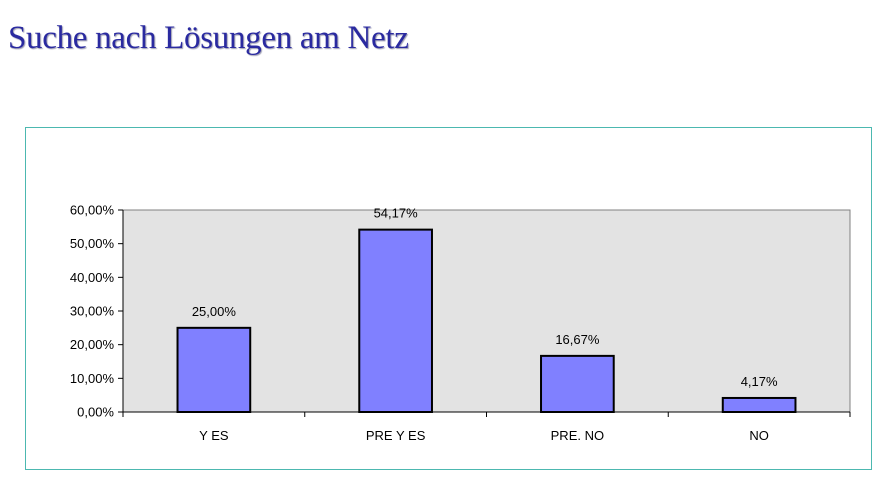  Describe the element at coordinates (577, 435) in the screenshot. I see `x-tick-label: PRE. NO` at that location.